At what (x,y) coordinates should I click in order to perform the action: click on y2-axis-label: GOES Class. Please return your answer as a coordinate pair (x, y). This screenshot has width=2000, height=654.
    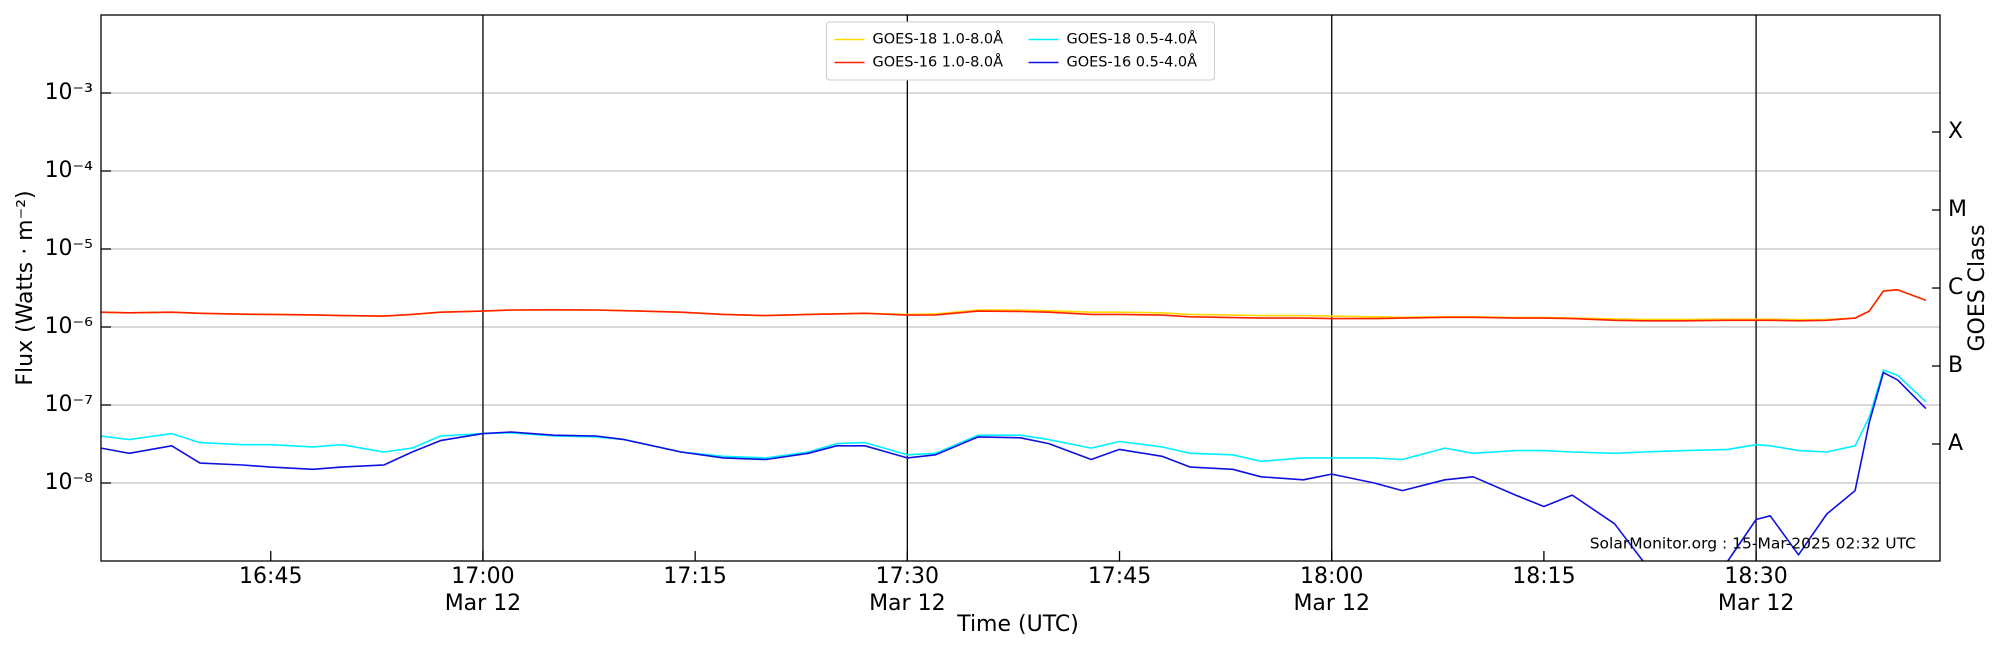
    Looking at the image, I should click on (1977, 287).